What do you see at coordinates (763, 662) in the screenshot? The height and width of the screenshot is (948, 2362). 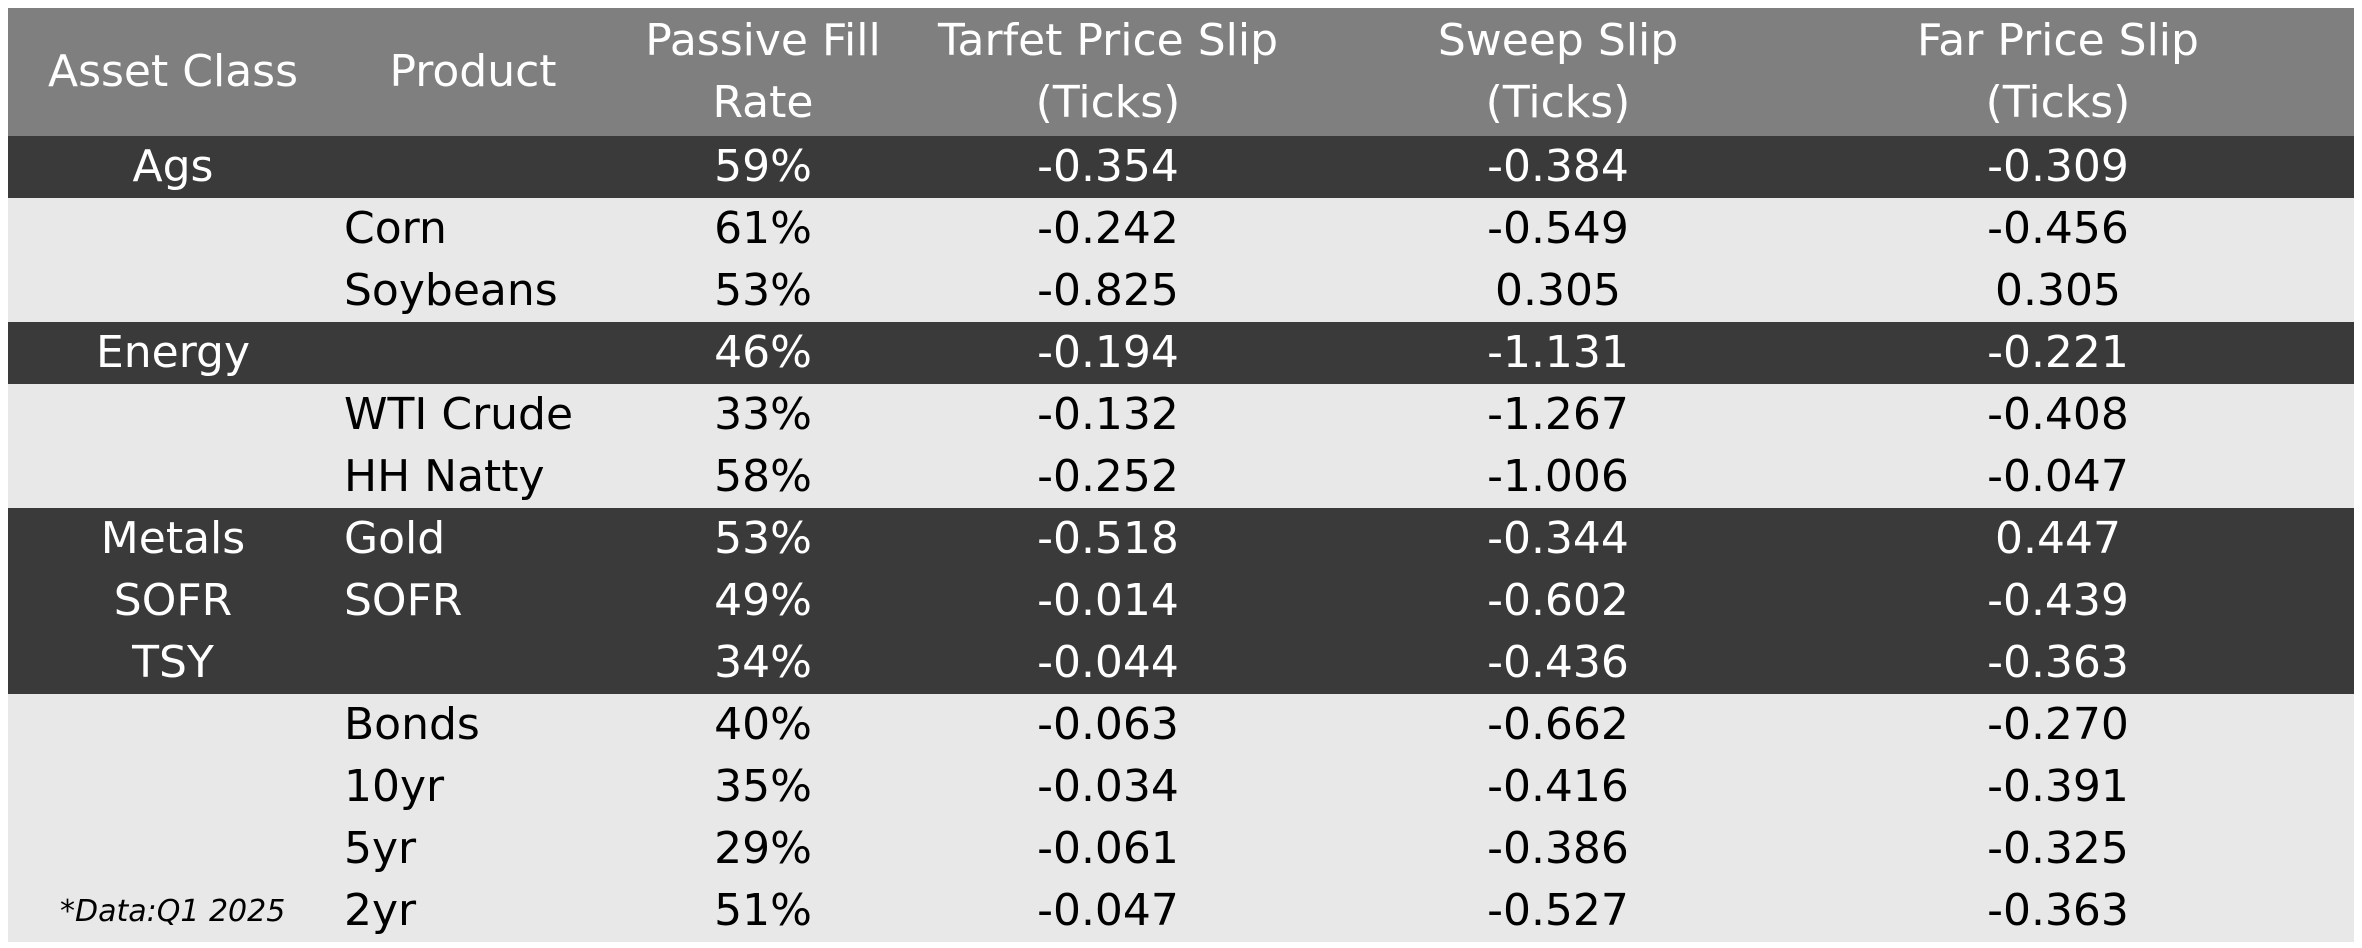 I see `passive-fill-rate-cell: 34%` at bounding box center [763, 662].